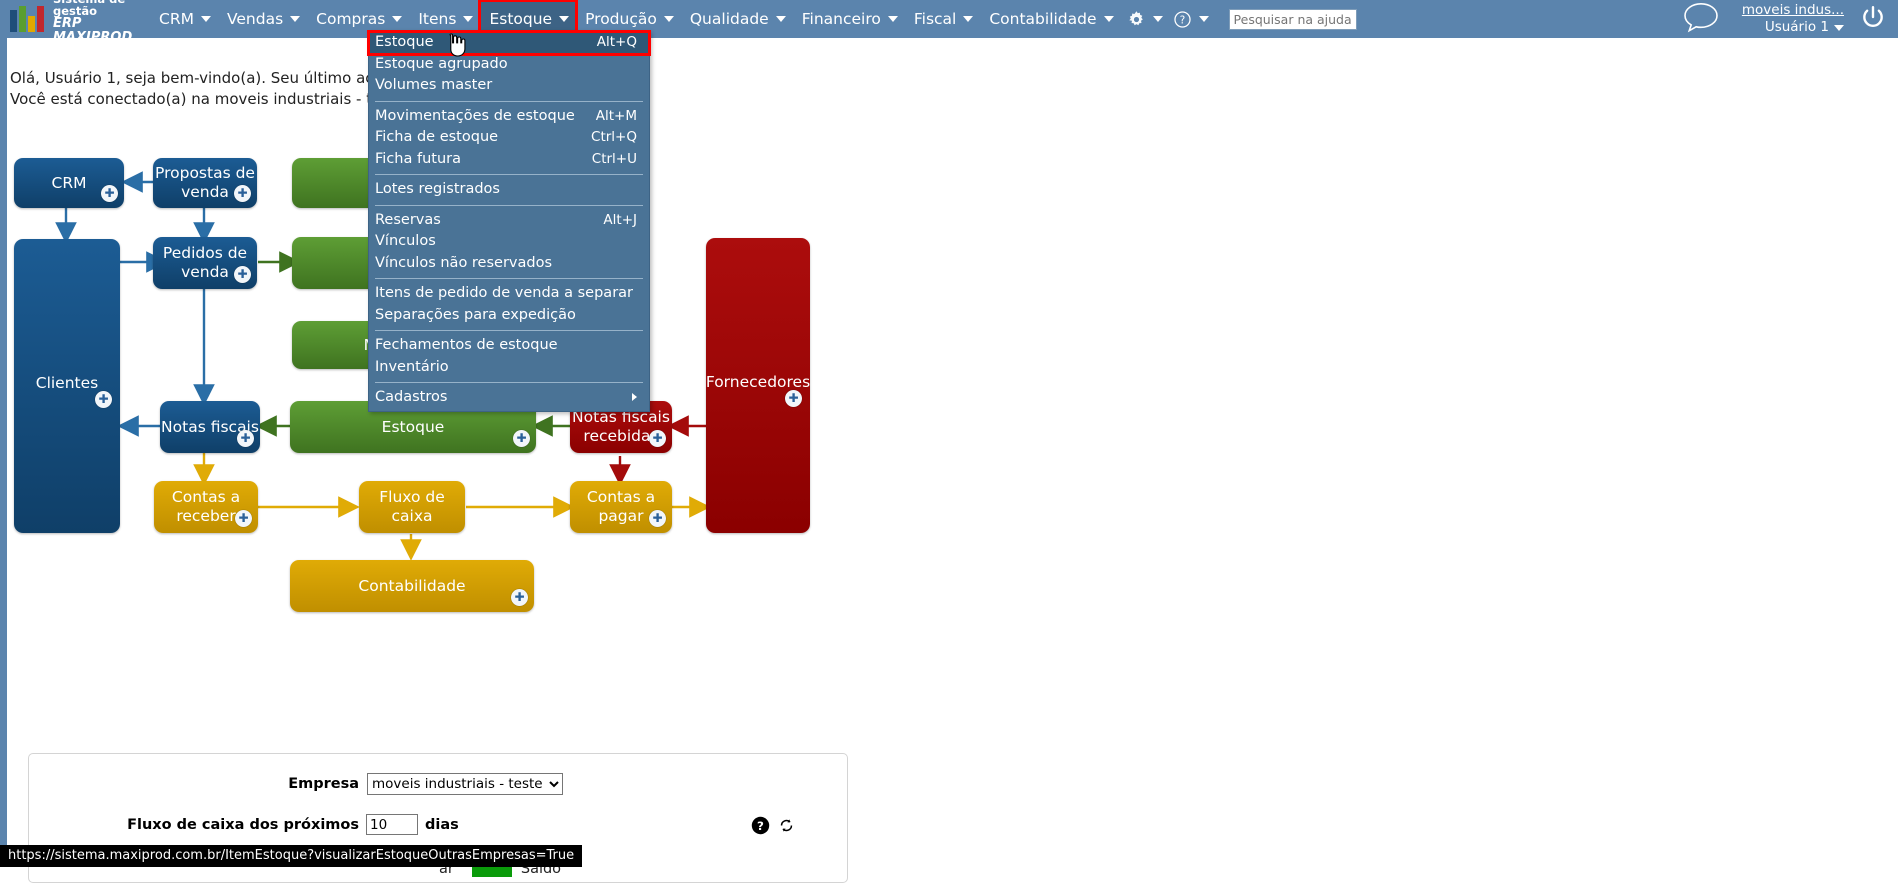  I want to click on flow-node-label: Fluxo de caixa, so click(412, 507).